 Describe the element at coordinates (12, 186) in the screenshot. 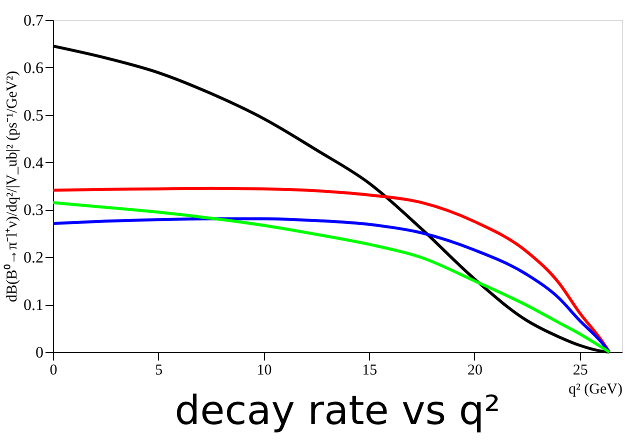

I see `y-axis-title: dB(B⁰→π⁻l⁺ν)/dq²/|V_ub|² (ps⁻¹/GeV²)` at that location.